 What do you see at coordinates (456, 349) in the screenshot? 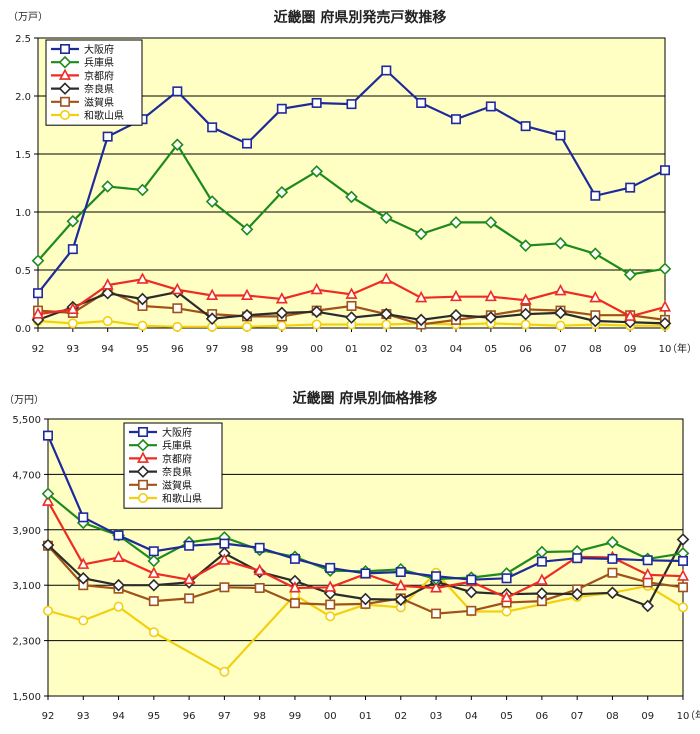
I see `x-tick-label: 04` at bounding box center [456, 349].